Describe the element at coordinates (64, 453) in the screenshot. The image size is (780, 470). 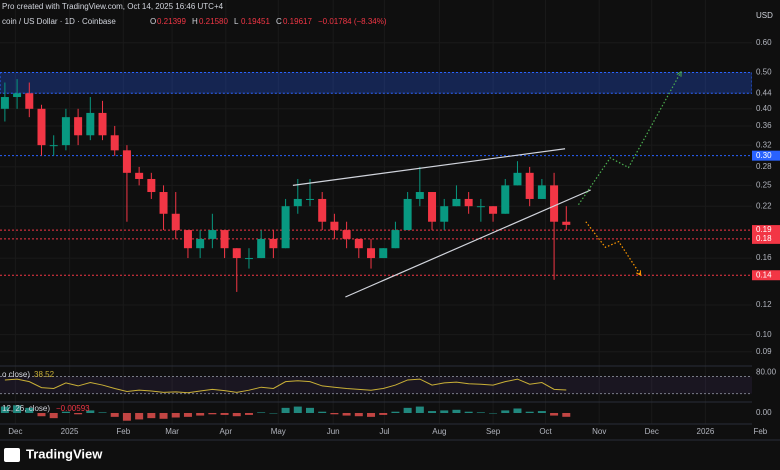
I see `brand: TradingView` at that location.